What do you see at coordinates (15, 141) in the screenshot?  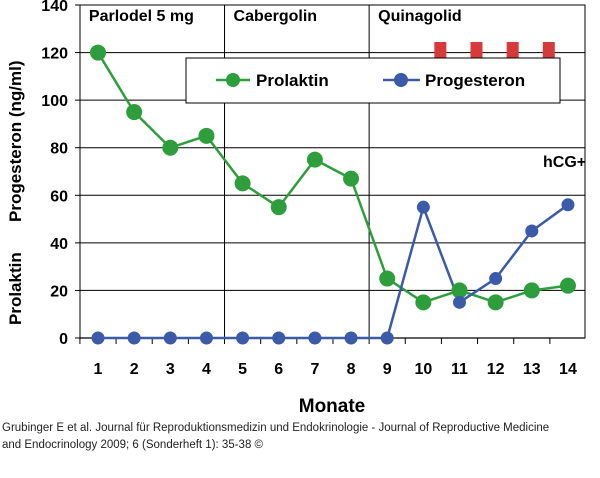 I see `y-axis-title-progesteron: Progesteron (ng/ml)` at bounding box center [15, 141].